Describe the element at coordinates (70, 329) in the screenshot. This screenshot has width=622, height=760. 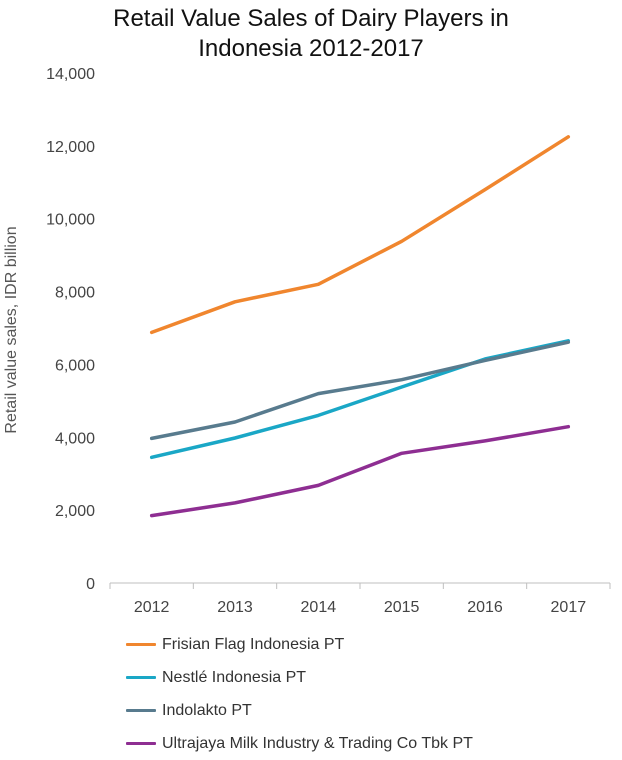
I see `y-axis-ticks: 0 2,000 4,000 6,000 8,000 10,000 12,000 14,000` at that location.